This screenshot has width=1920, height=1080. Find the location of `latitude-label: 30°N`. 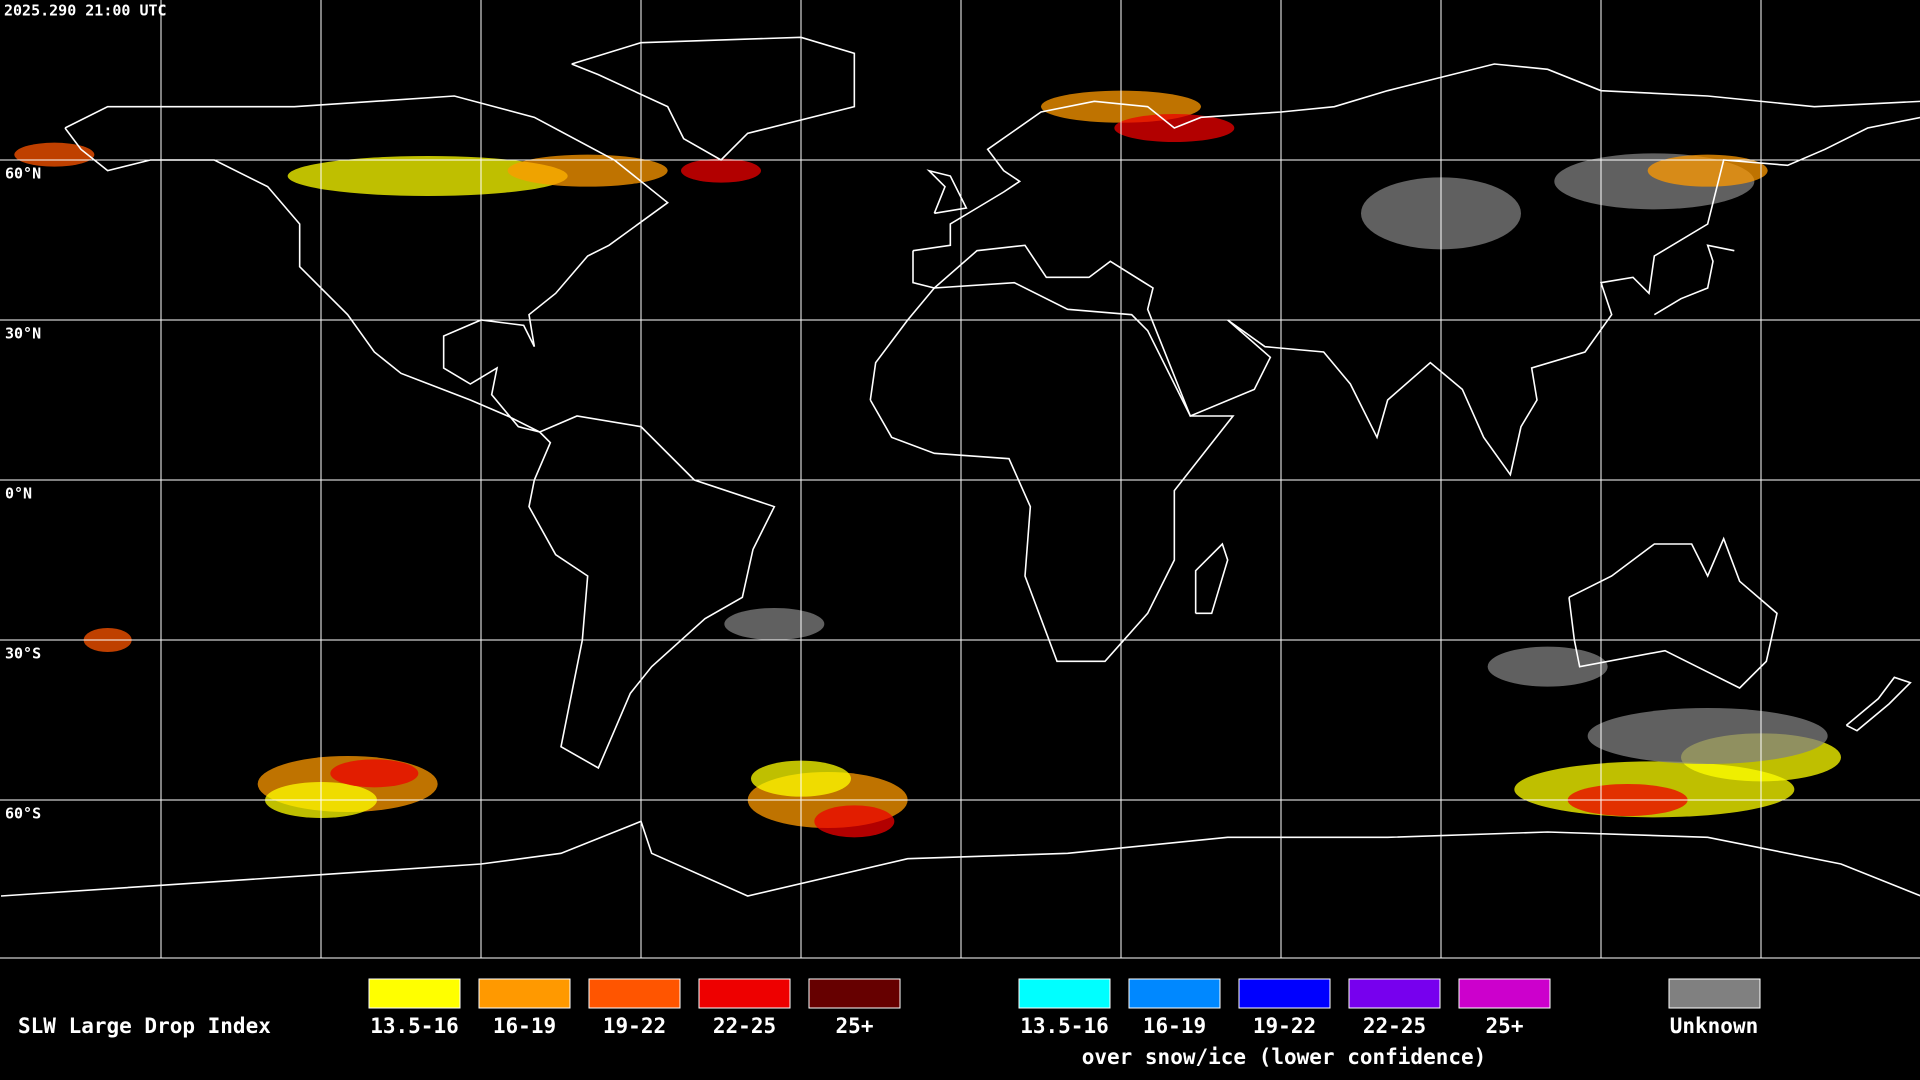

latitude-label: 30°N is located at coordinates (23, 334).